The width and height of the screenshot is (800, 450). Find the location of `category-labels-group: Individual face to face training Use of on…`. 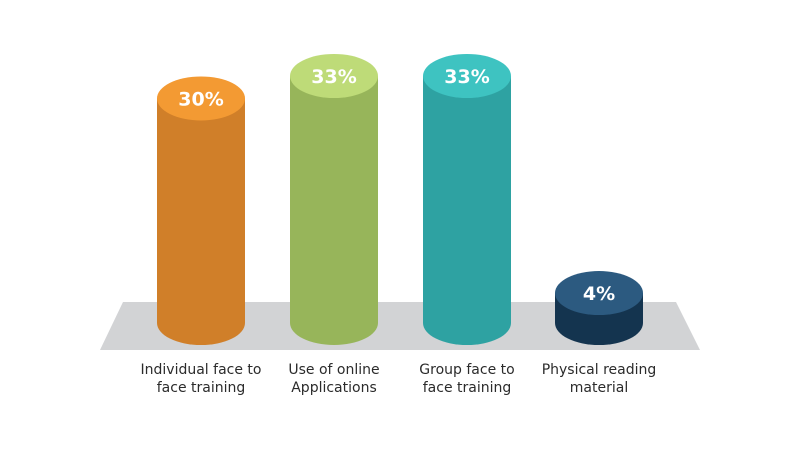

category-labels-group: Individual face to face training Use of on… is located at coordinates (399, 379).